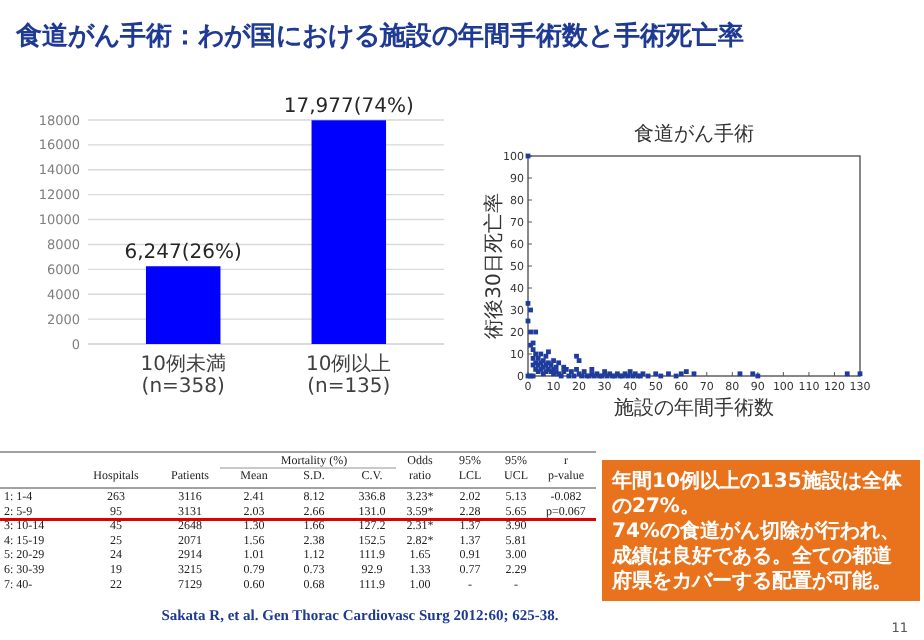  What do you see at coordinates (694, 408) in the screenshot?
I see `x-axis-title: 施設の年間手術数` at bounding box center [694, 408].